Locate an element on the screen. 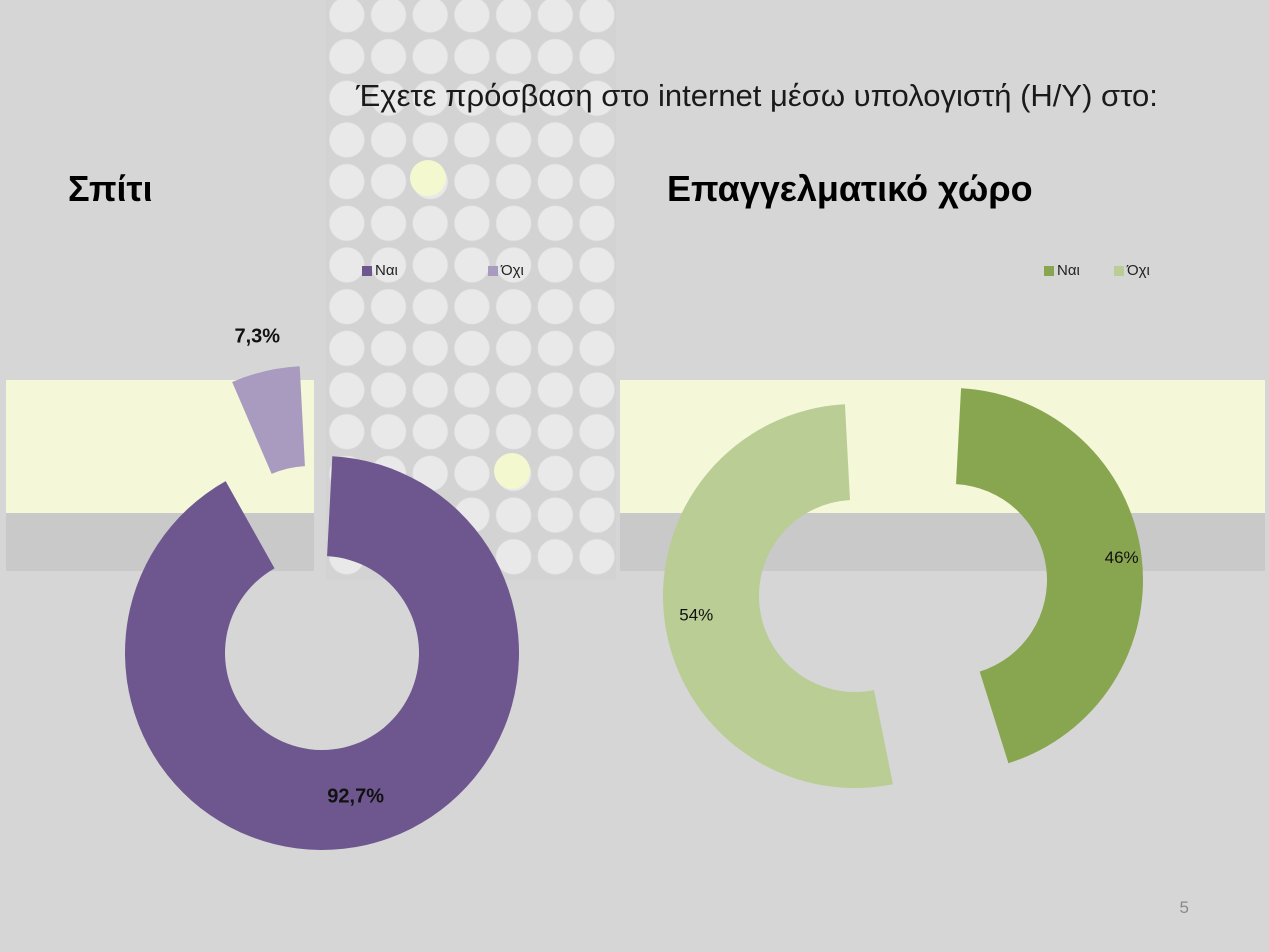 The height and width of the screenshot is (952, 1269). chart-title-home: Σπίτι is located at coordinates (110, 188).